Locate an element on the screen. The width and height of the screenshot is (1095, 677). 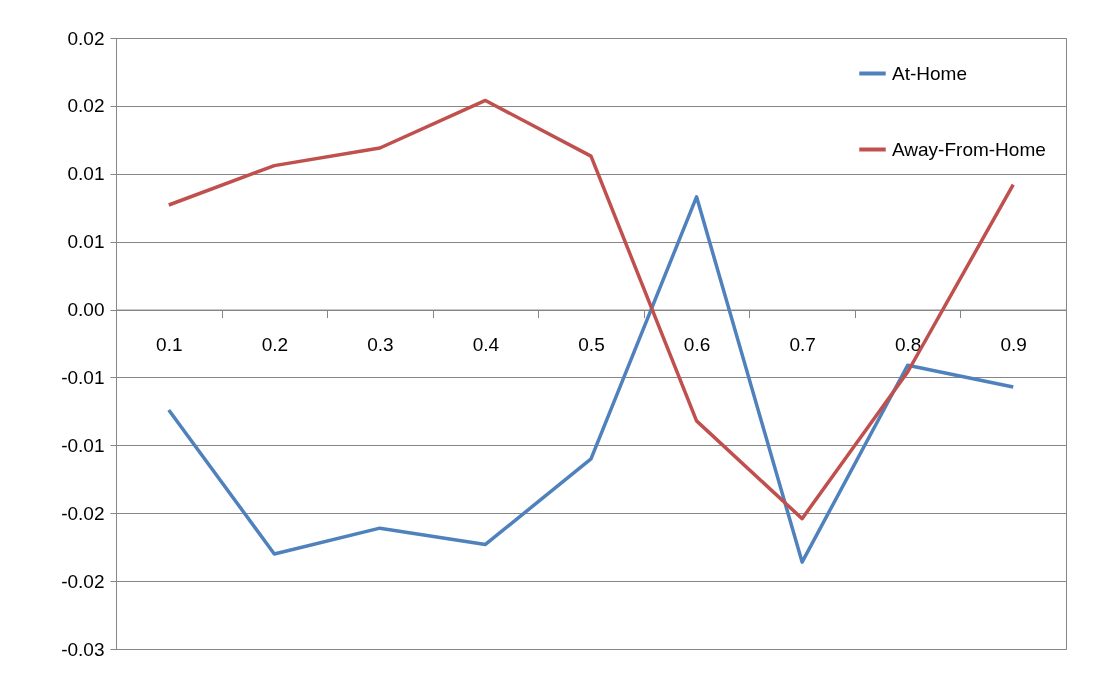
x-tick-label: 0.1 is located at coordinates (169, 345).